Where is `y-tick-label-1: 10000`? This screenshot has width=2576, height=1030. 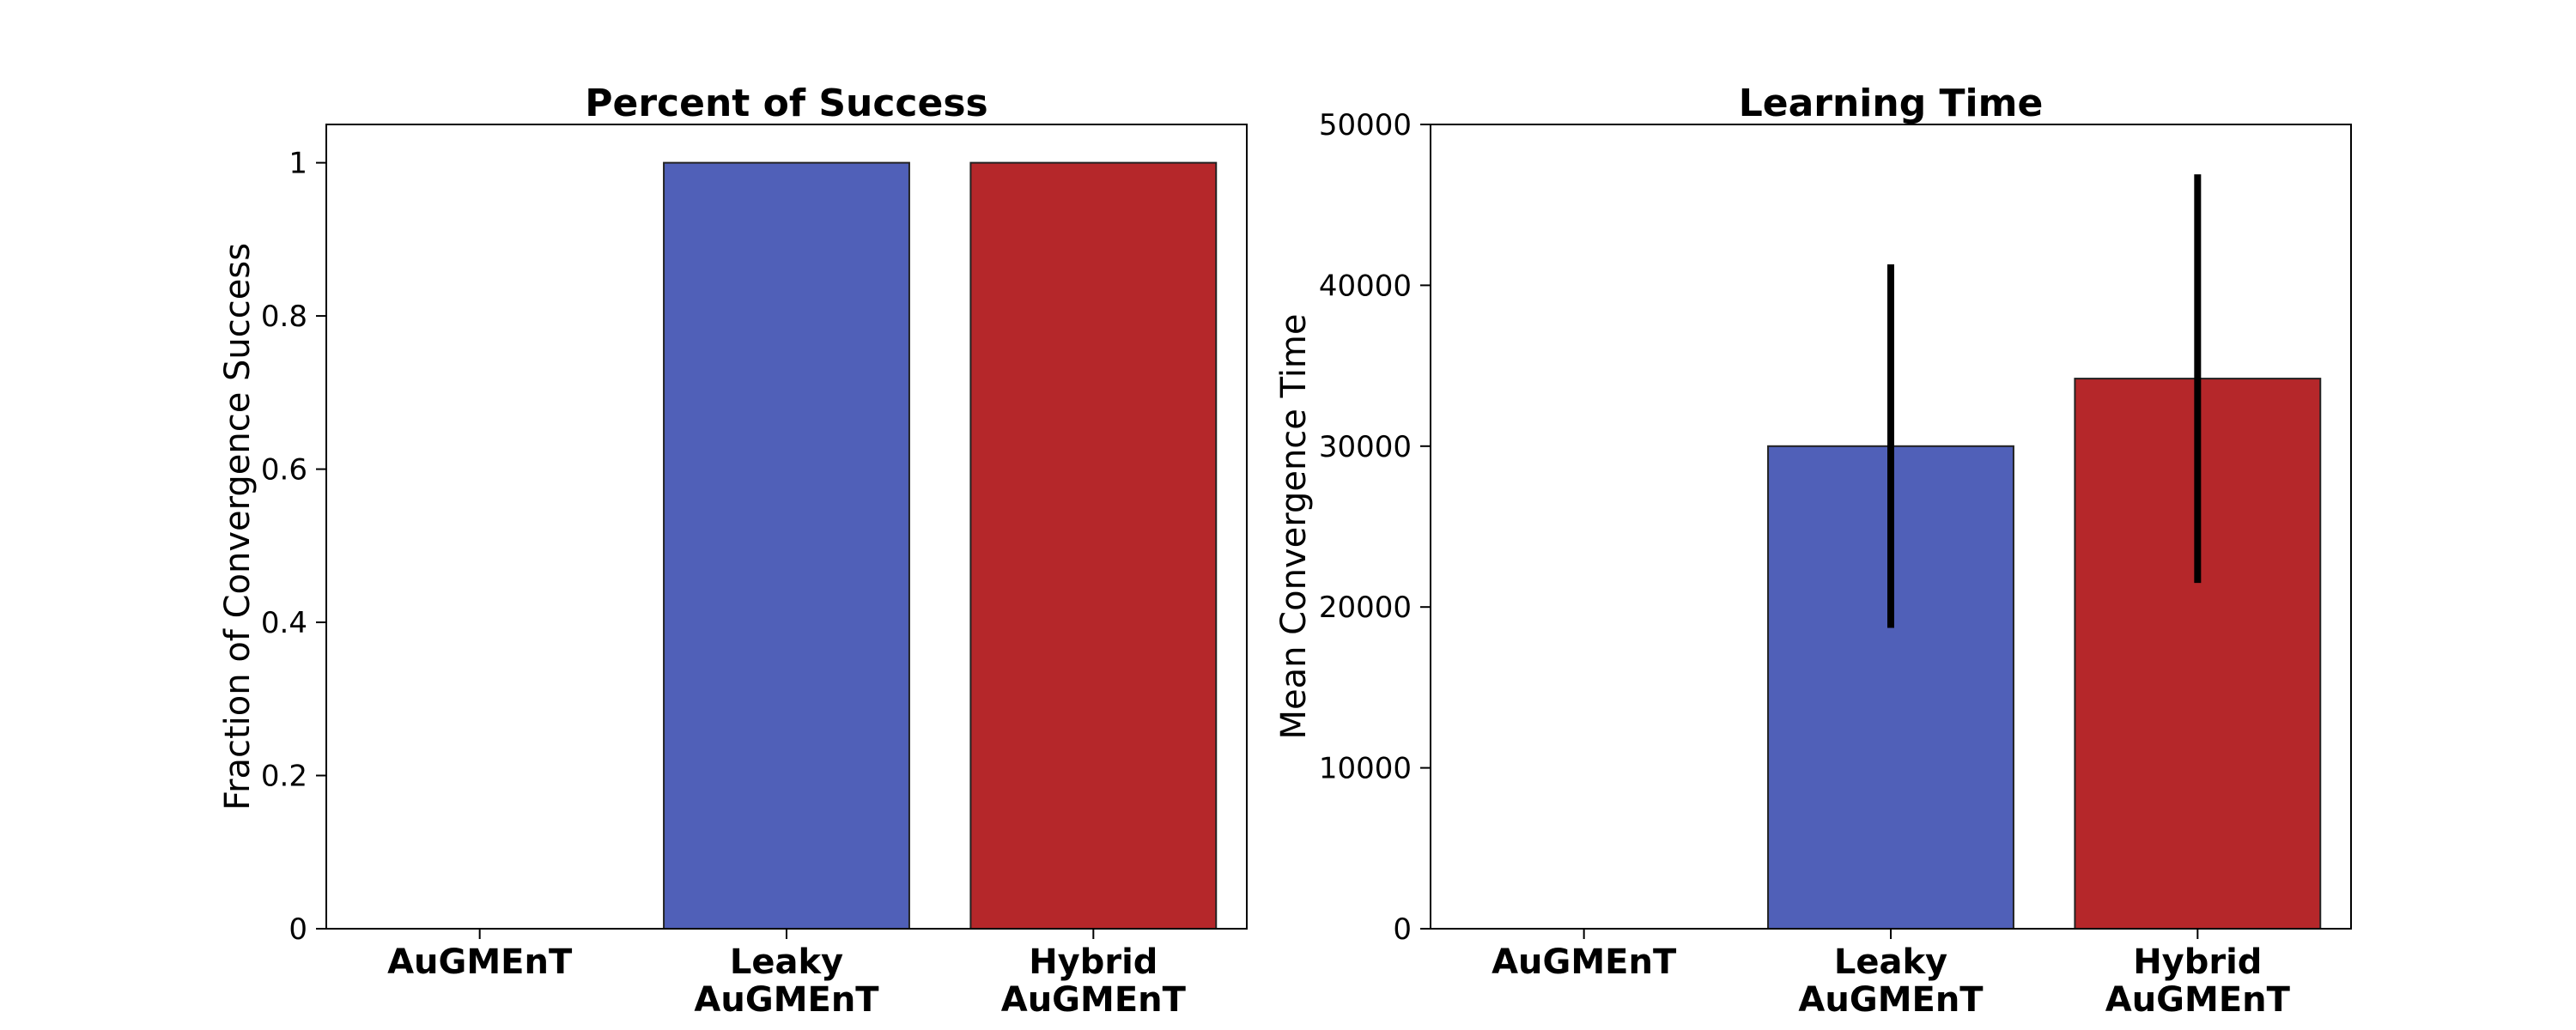 y-tick-label-1: 10000 is located at coordinates (1365, 769).